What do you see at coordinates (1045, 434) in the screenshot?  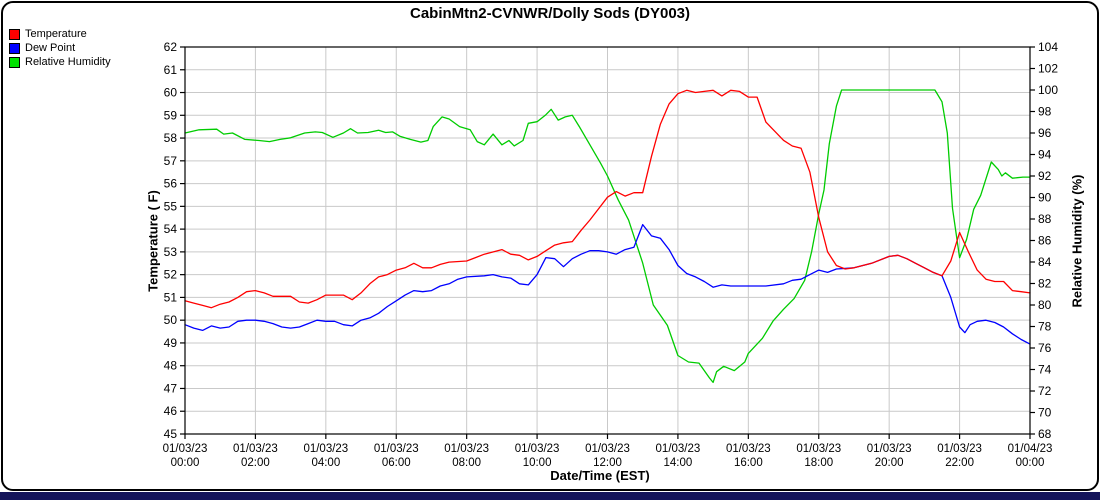 I see `y-right-tick-label: 68` at bounding box center [1045, 434].